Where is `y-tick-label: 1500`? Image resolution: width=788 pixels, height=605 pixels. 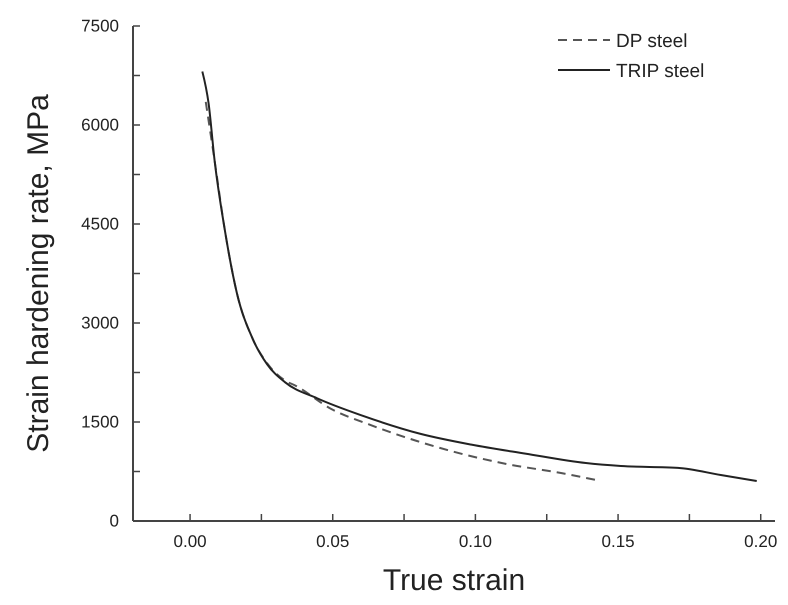
y-tick-label: 1500 is located at coordinates (100, 422).